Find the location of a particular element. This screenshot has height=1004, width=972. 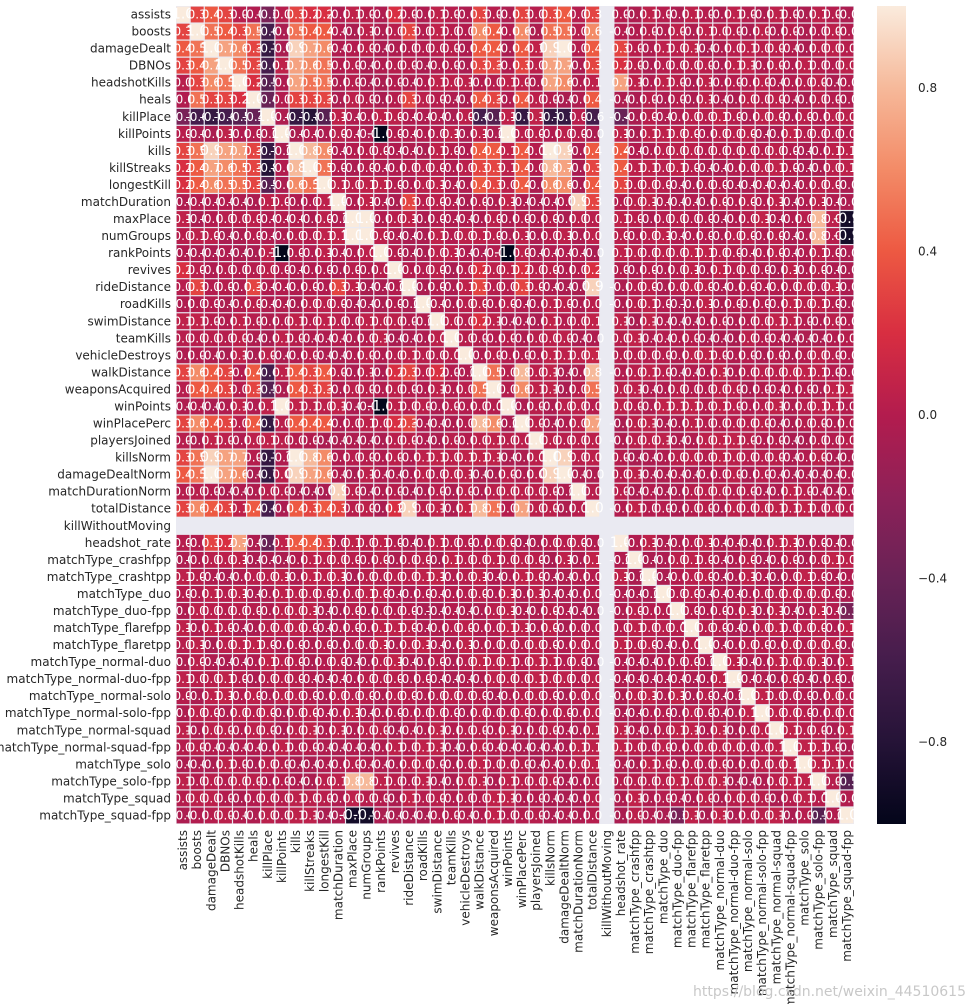

y-tick-matchType_normal-duo-fpp: matchType_normal-duo-fpp is located at coordinates (89, 679).